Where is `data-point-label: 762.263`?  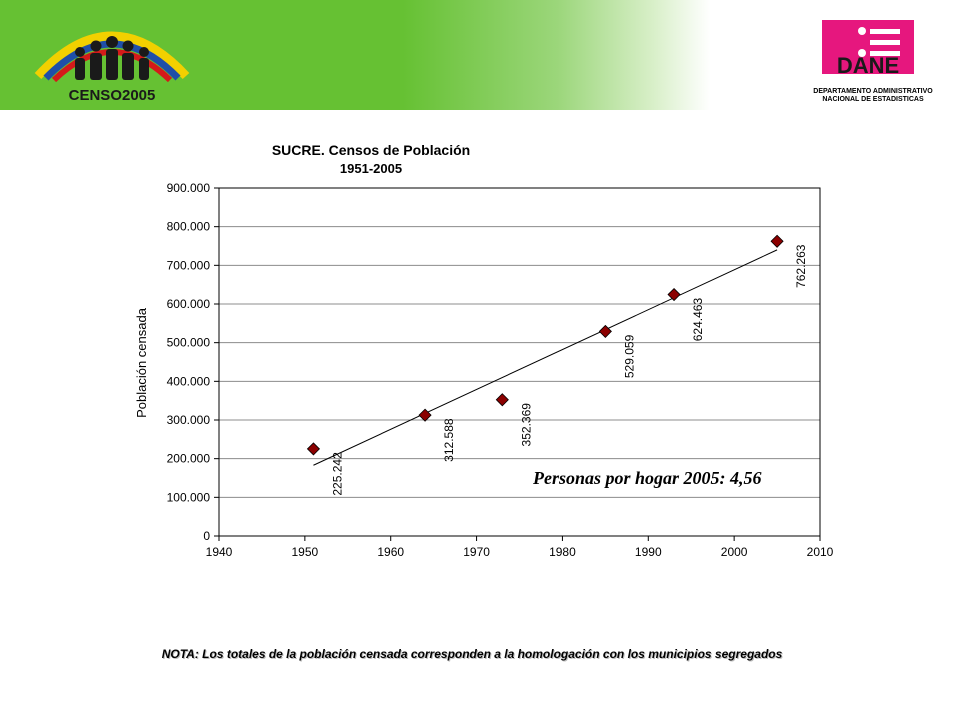
data-point-label: 762.263 is located at coordinates (801, 266).